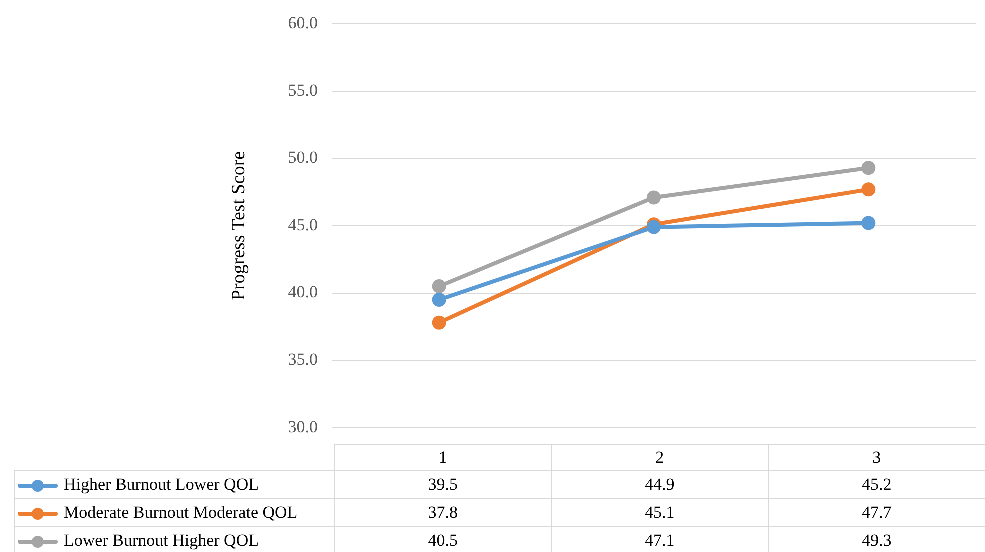 The image size is (985, 552). What do you see at coordinates (443, 484) in the screenshot?
I see `data-label: 39.5` at bounding box center [443, 484].